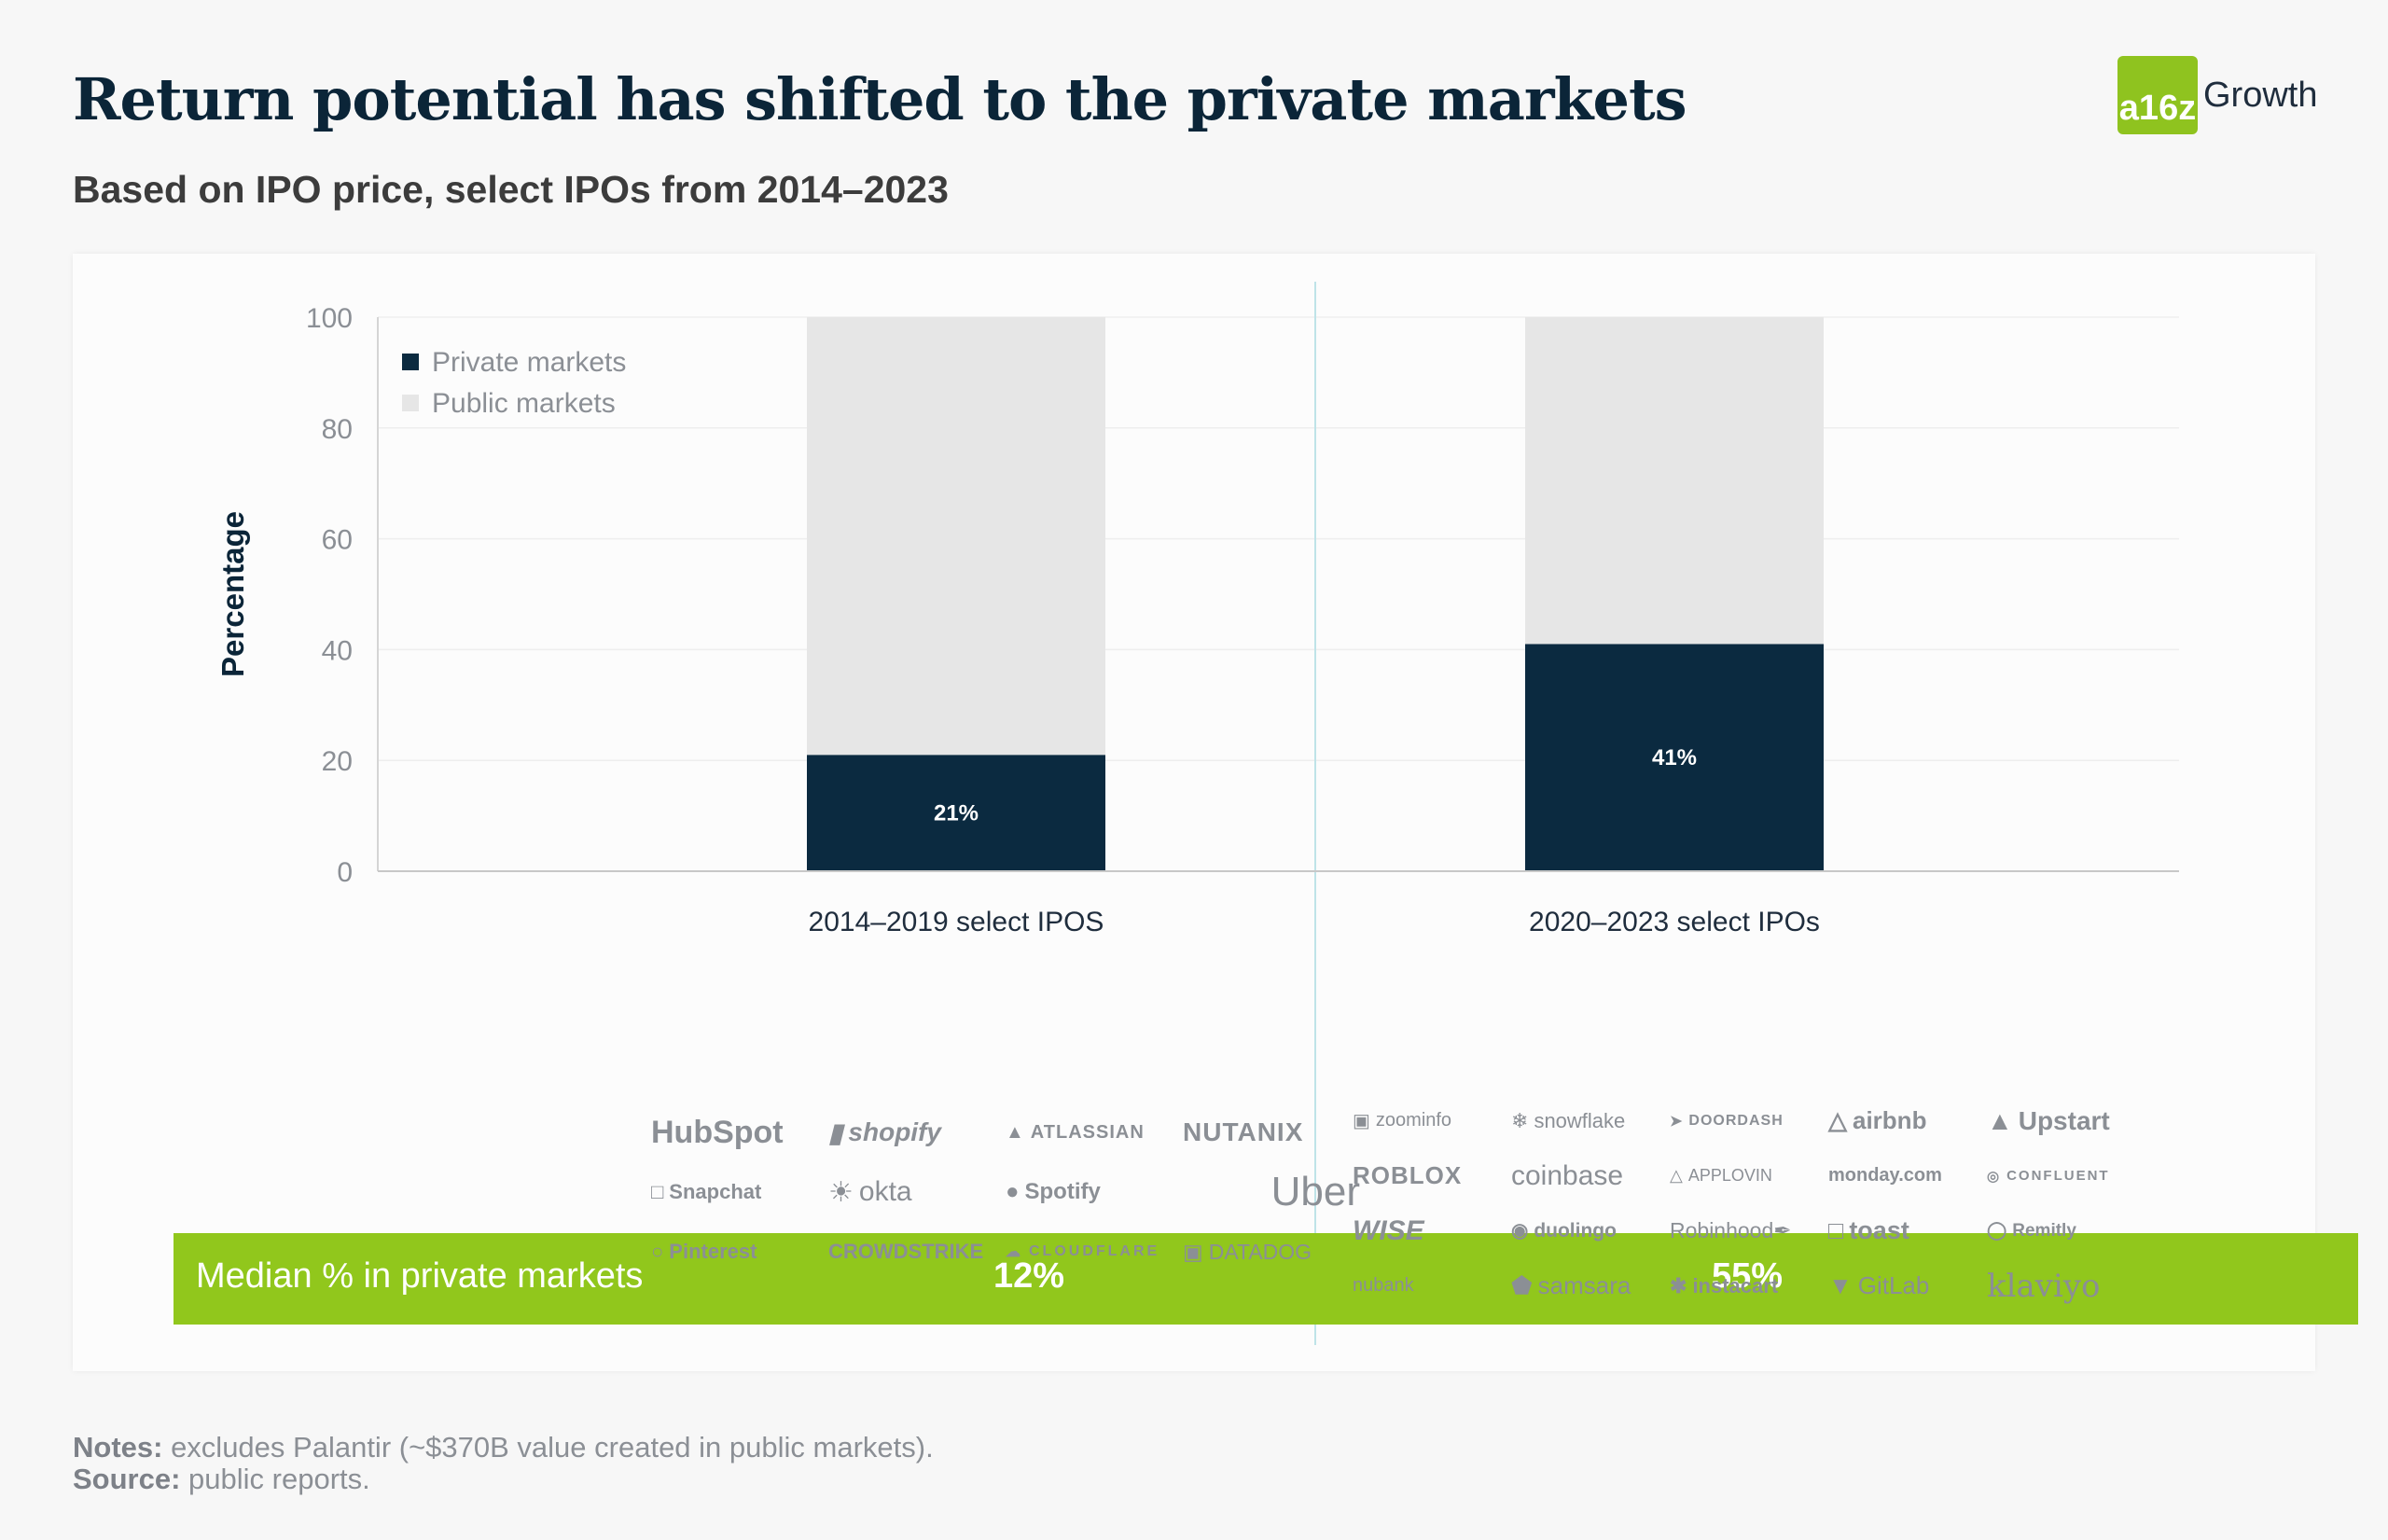 The image size is (2388, 1540). What do you see at coordinates (717, 1132) in the screenshot?
I see `logo-hubspot: HubSpot` at bounding box center [717, 1132].